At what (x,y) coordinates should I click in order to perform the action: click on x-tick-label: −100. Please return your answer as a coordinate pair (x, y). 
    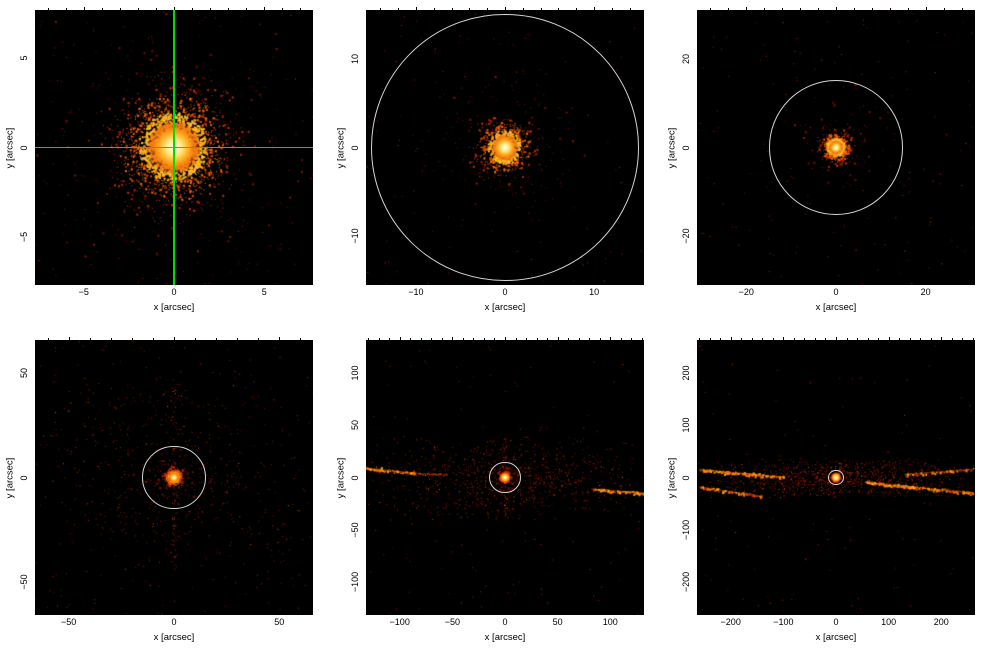
    Looking at the image, I should click on (783, 622).